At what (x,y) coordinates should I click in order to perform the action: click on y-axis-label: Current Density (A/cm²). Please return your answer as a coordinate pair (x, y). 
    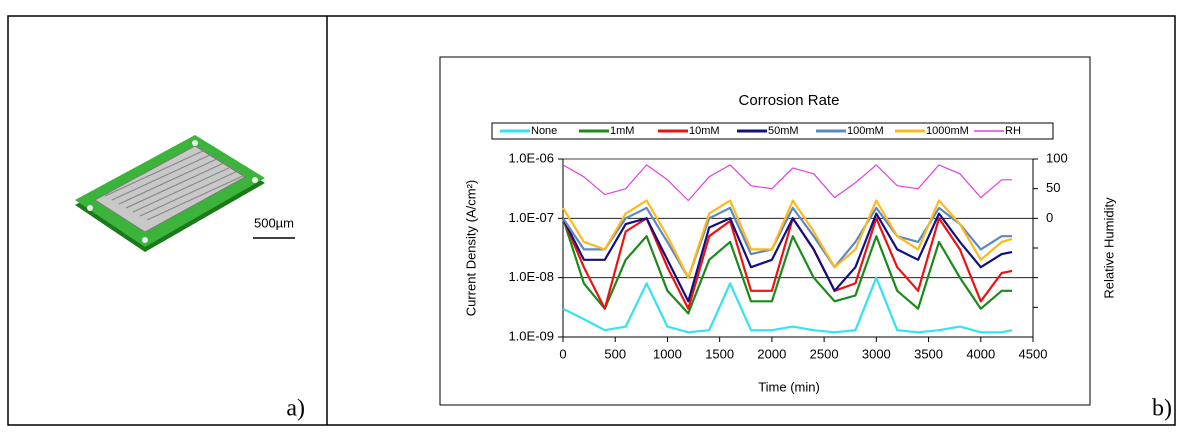
    Looking at the image, I should click on (470, 248).